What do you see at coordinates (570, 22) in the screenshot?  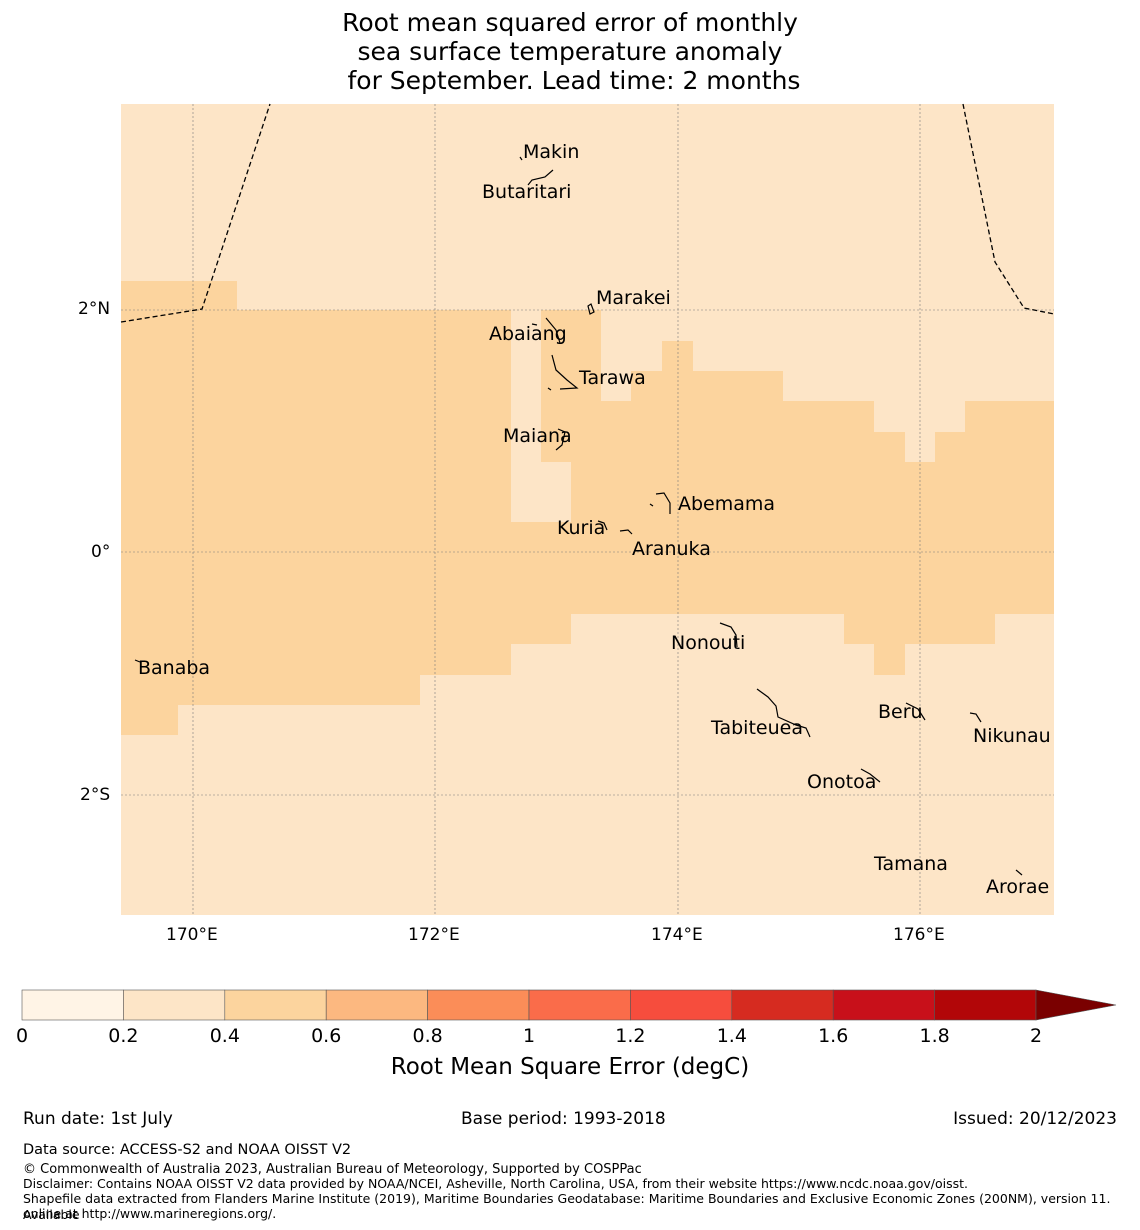 I see `title-line-1: Root mean squared error of monthly` at bounding box center [570, 22].